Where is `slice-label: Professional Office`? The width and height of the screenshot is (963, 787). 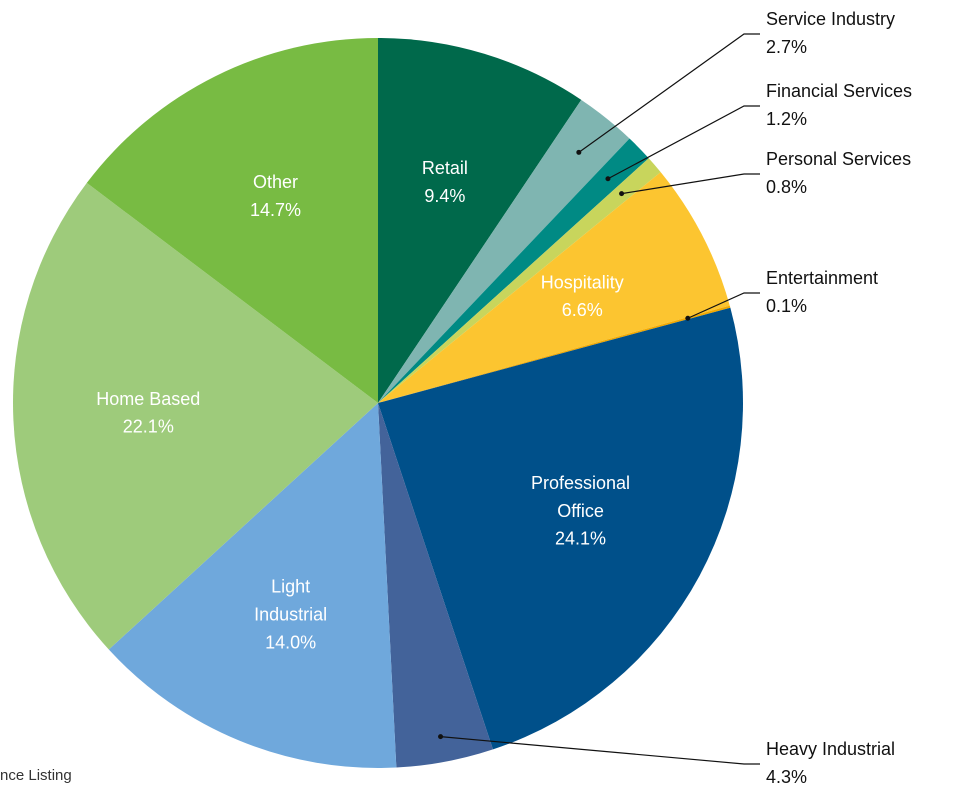
slice-label: Professional Office is located at coordinates (580, 497).